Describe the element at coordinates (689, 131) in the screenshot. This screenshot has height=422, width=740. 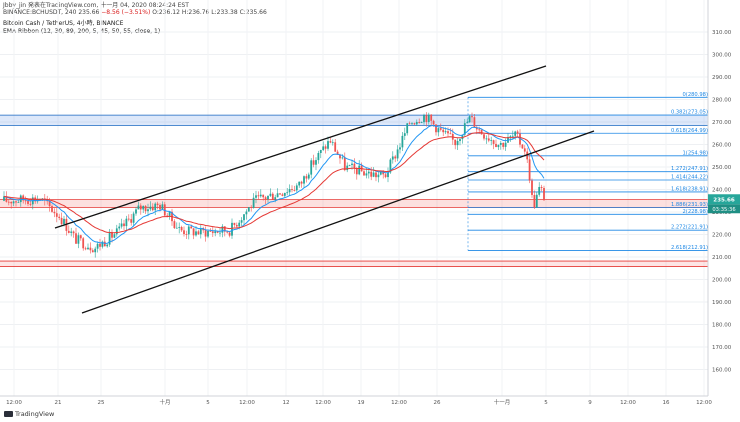
I see `fib-level-label: 0.618(264.99)` at that location.